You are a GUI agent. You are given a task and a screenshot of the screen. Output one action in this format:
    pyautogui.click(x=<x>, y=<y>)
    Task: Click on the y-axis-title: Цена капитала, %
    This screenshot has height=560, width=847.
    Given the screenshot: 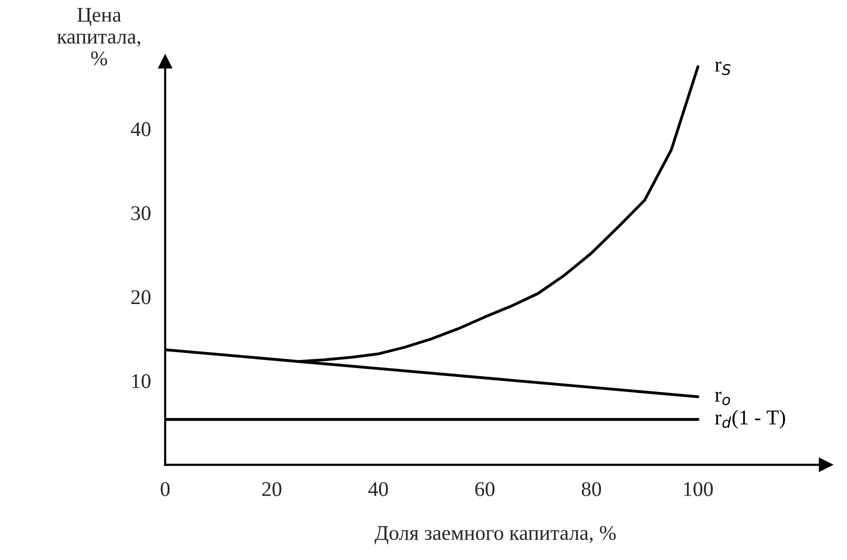 What is the action you would take?
    pyautogui.click(x=98, y=37)
    